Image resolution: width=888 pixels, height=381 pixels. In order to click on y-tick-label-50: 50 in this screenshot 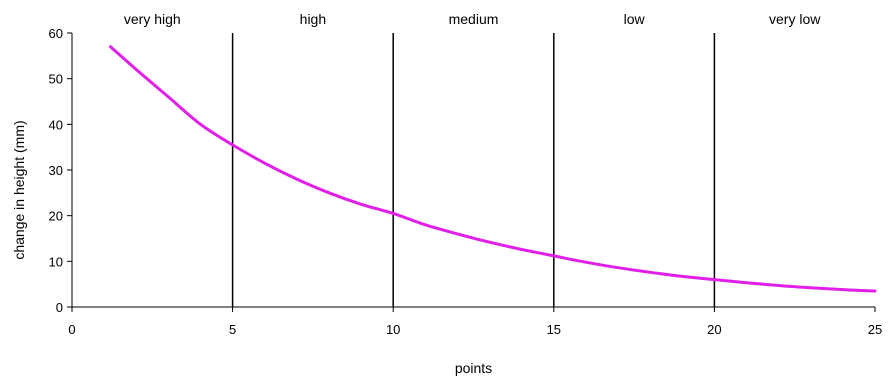, I will do `click(56, 79)`.